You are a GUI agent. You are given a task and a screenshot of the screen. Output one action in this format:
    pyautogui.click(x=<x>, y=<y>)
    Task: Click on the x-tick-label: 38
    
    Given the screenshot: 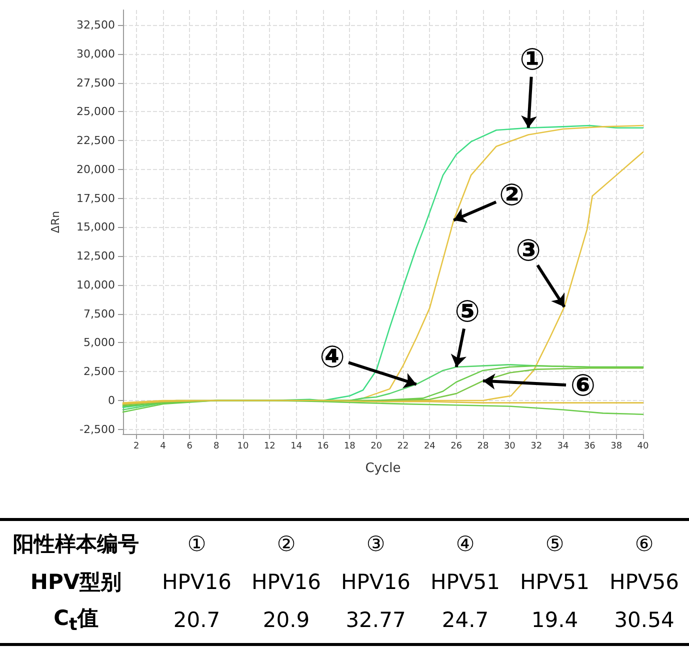 What is the action you would take?
    pyautogui.click(x=616, y=447)
    